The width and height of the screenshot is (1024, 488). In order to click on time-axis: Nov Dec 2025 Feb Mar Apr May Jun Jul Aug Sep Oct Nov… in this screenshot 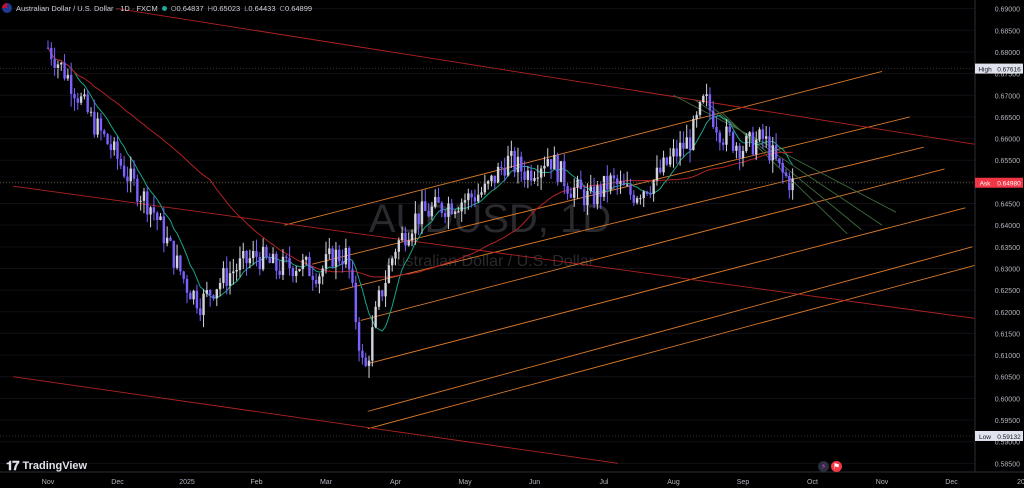, I will do `click(512, 478)`.